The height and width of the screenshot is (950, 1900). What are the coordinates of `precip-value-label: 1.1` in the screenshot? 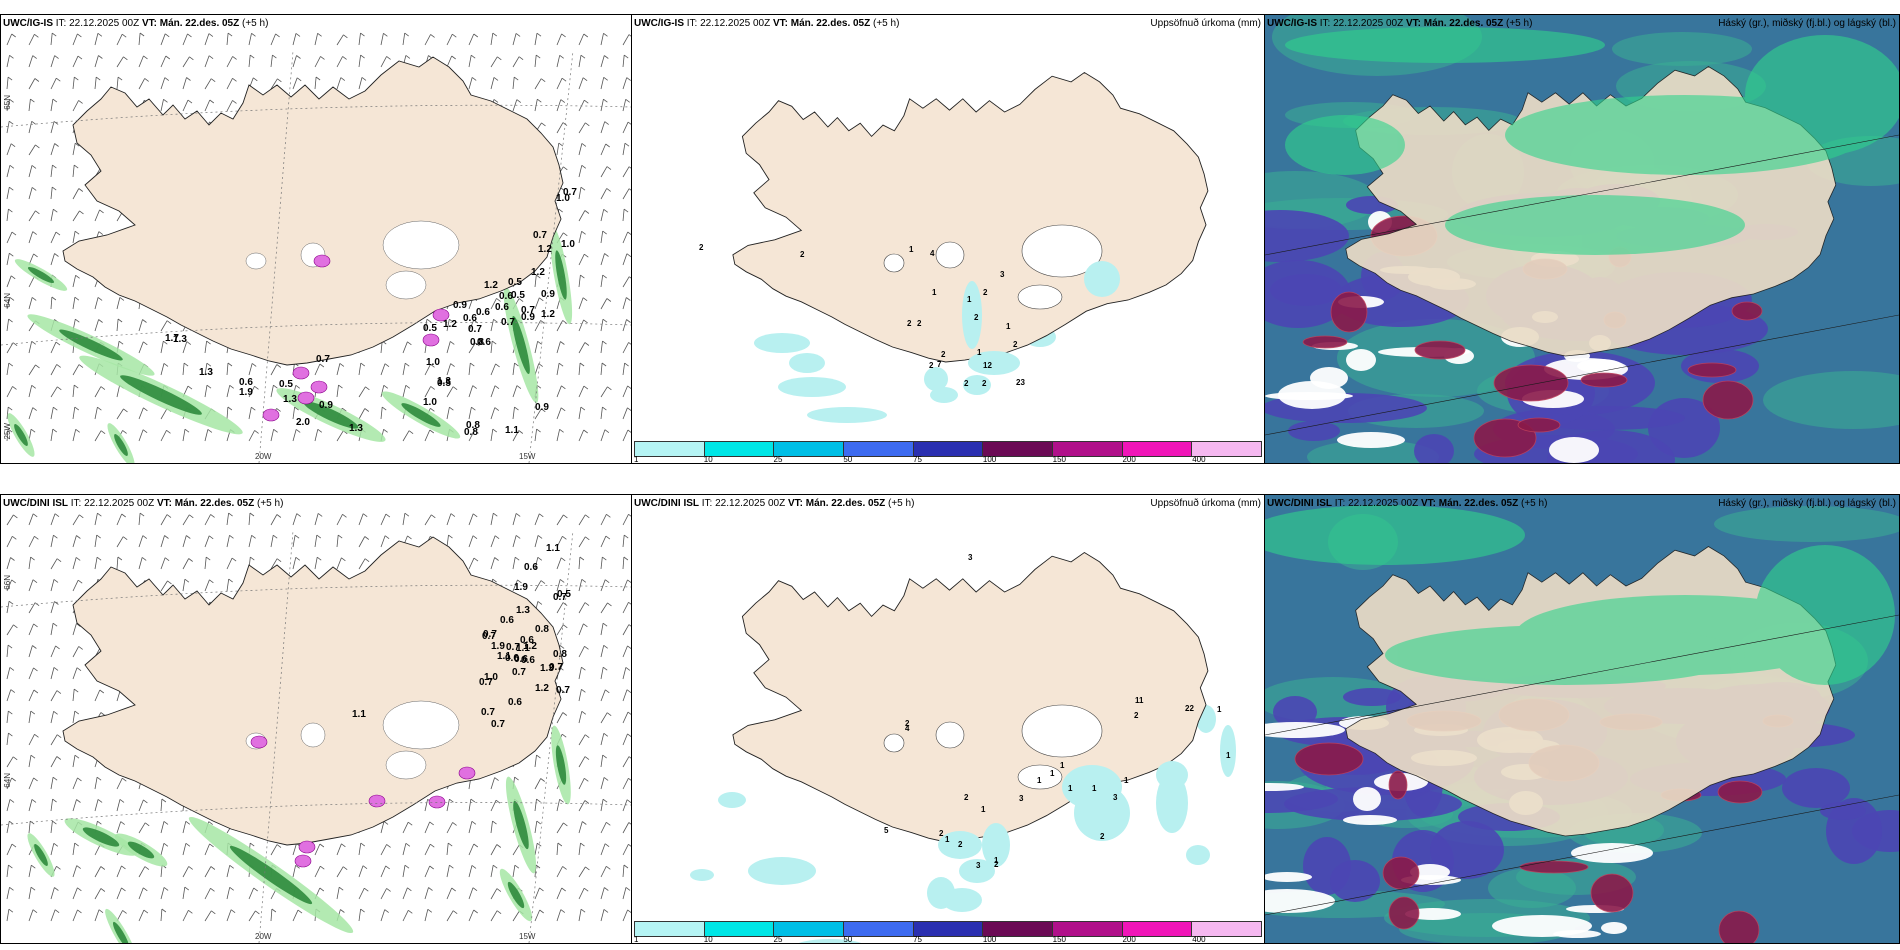 It's located at (553, 548).